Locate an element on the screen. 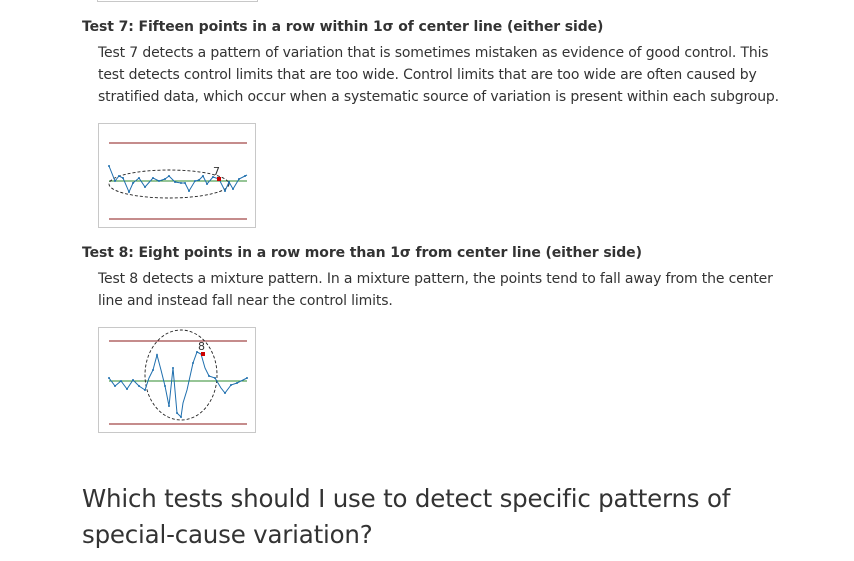 The width and height of the screenshot is (854, 561). test-8-chart: 8 is located at coordinates (177, 380).